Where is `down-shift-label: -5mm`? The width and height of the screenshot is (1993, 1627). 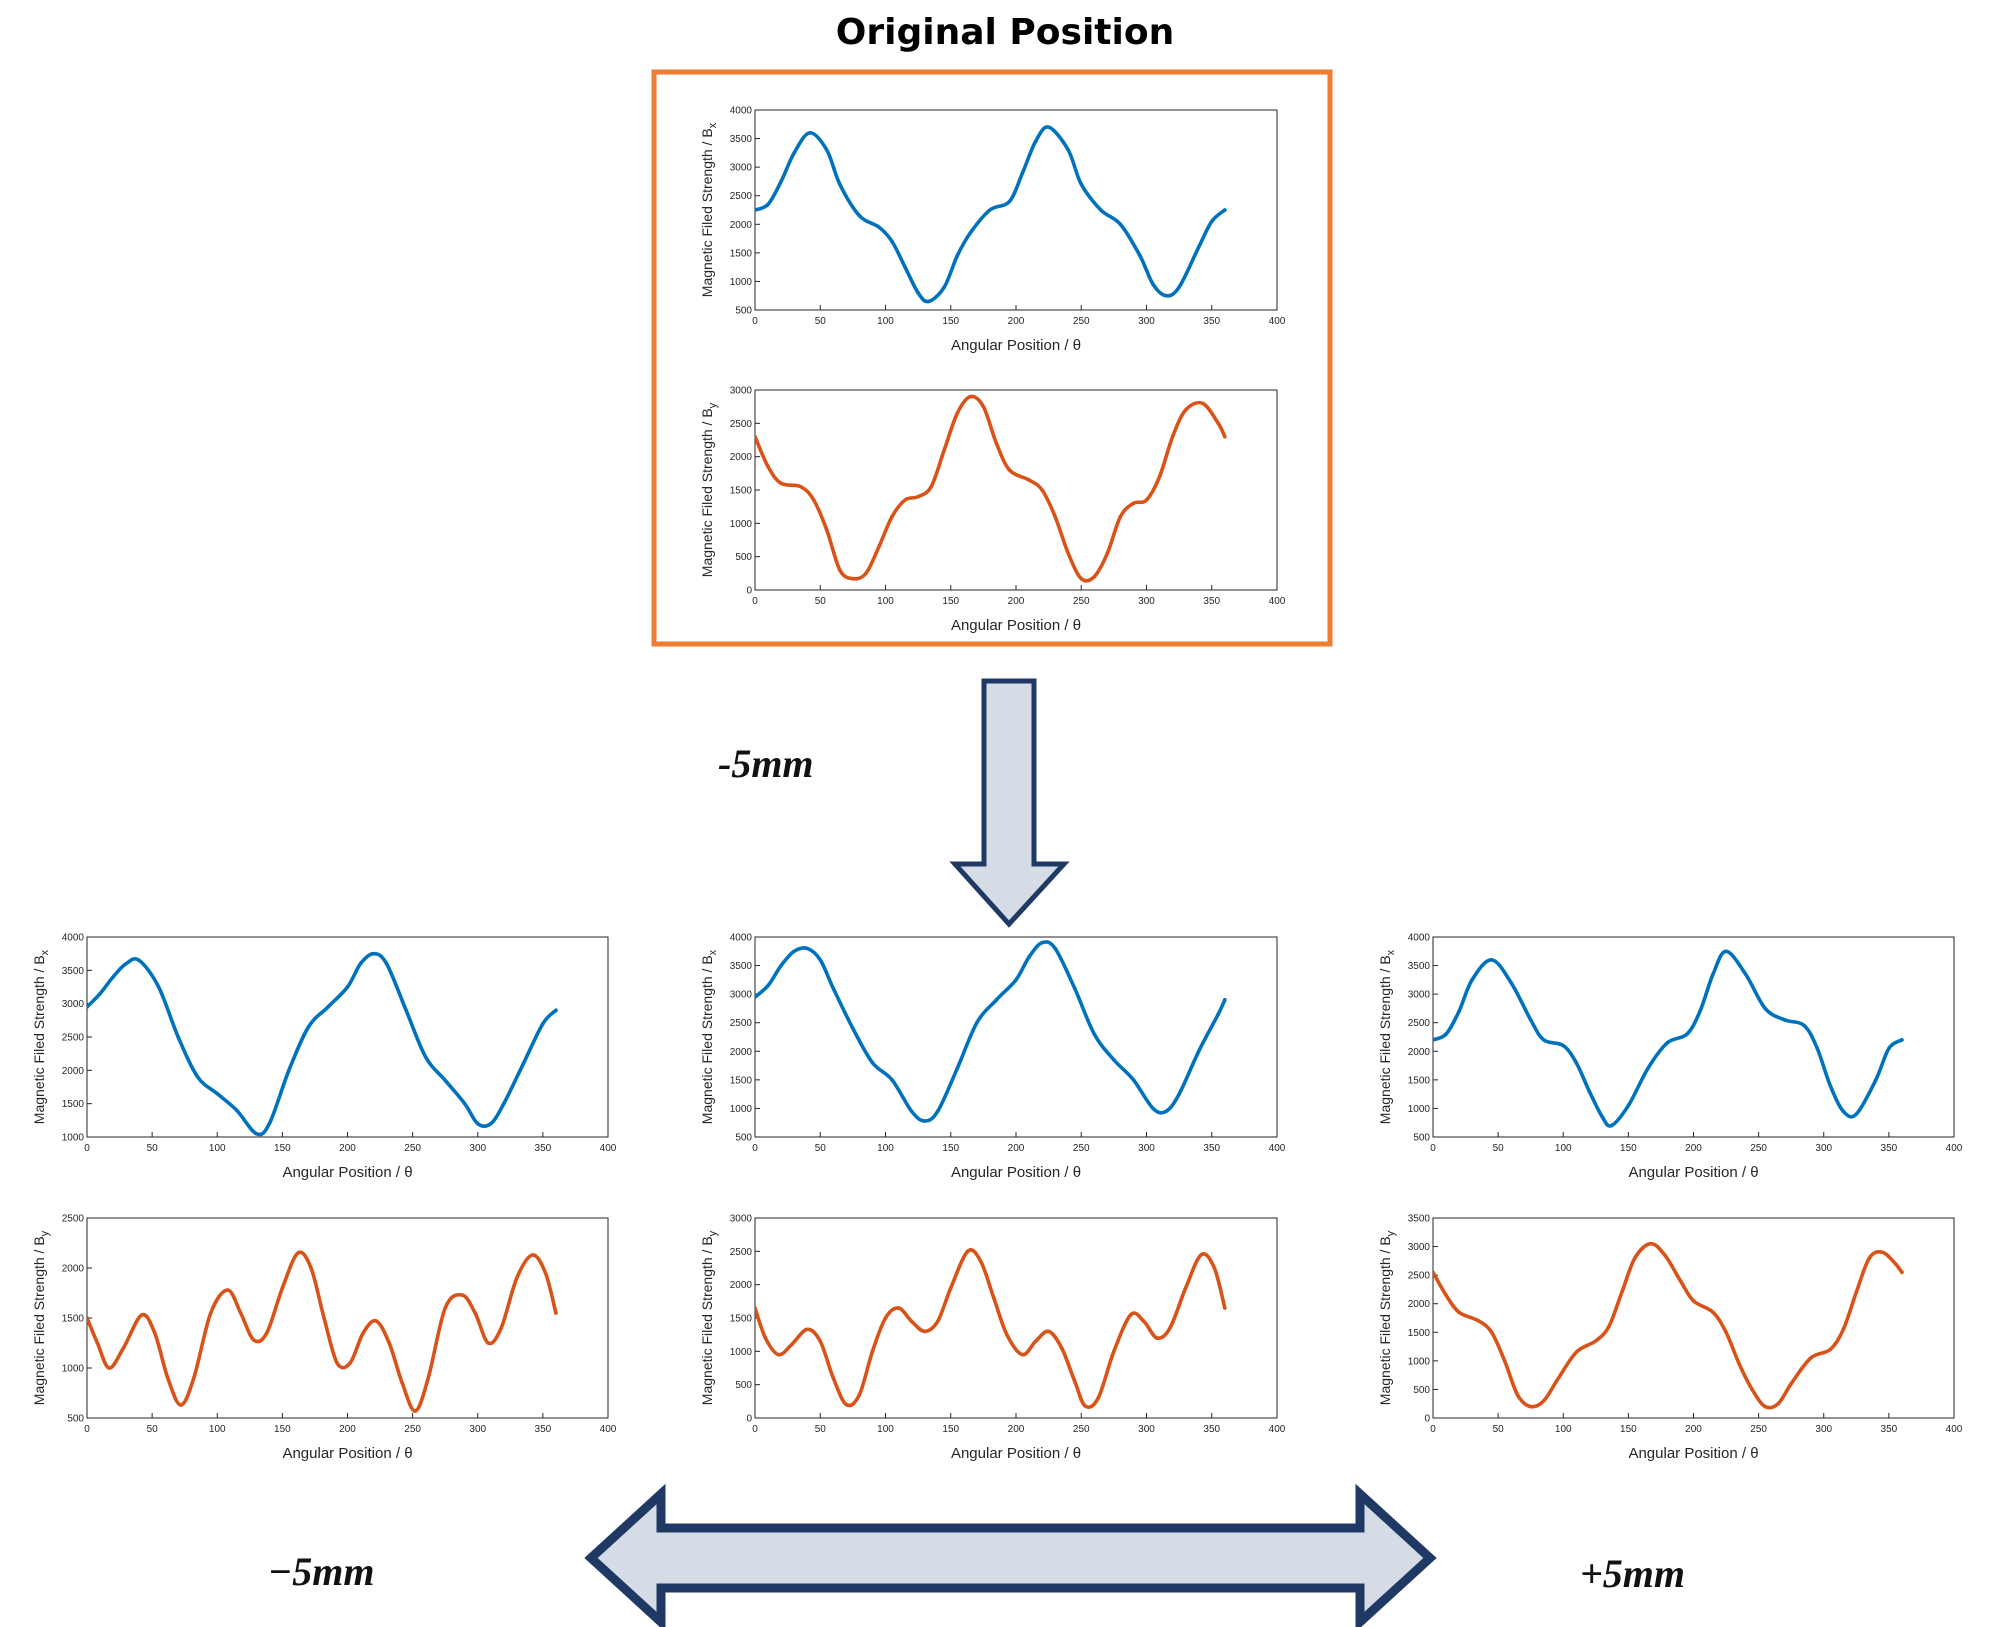 down-shift-label: -5mm is located at coordinates (766, 763).